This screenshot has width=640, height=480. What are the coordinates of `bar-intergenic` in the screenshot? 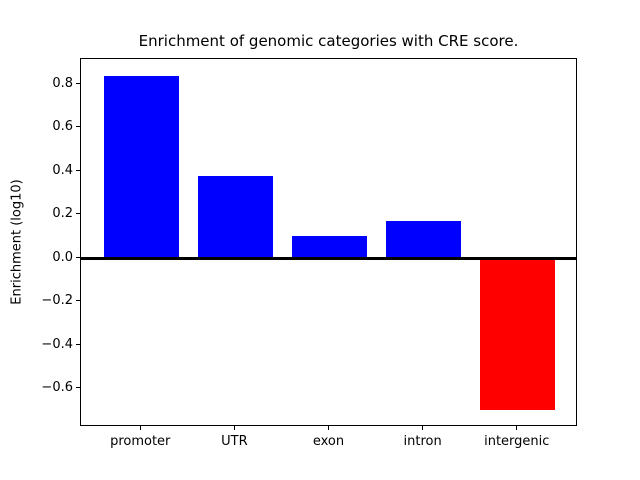 It's located at (518, 334).